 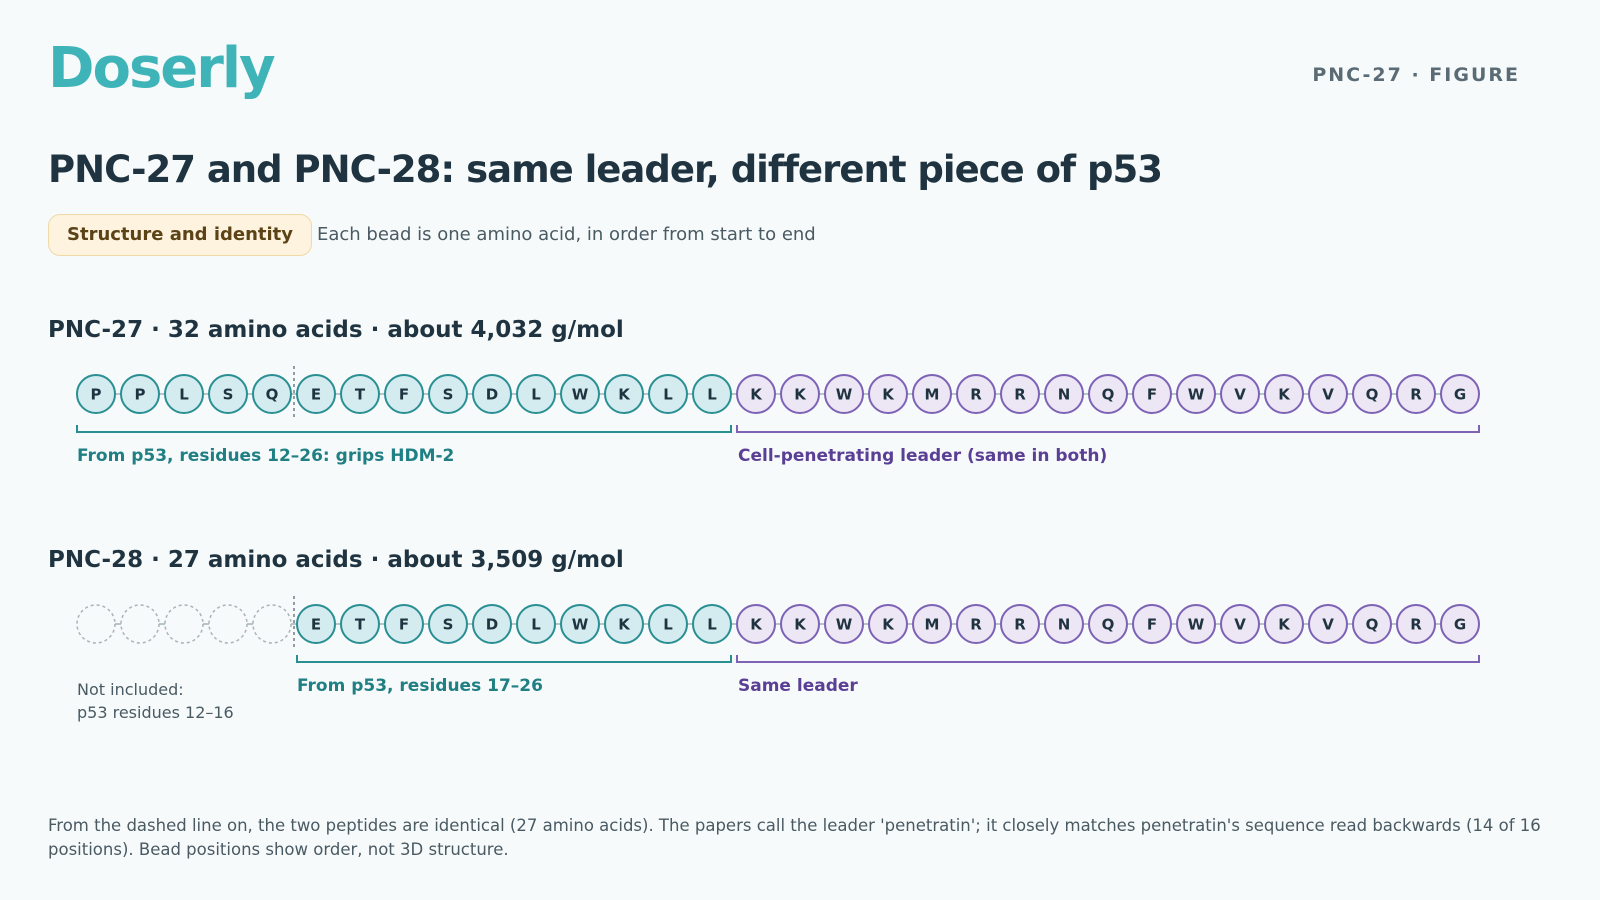 What do you see at coordinates (155, 712) in the screenshot?
I see `pnc28-missing-note-line2: p53 residues 12–16` at bounding box center [155, 712].